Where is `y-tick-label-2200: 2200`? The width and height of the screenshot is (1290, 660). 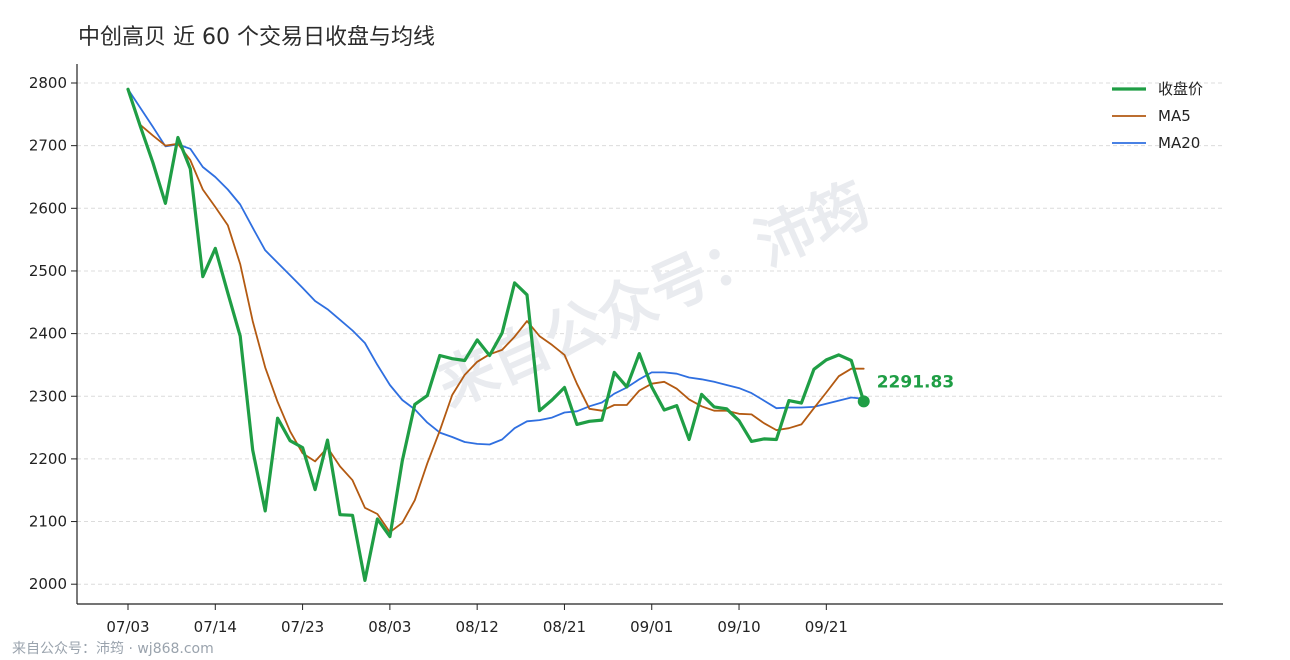 y-tick-label-2200: 2200 is located at coordinates (48, 459).